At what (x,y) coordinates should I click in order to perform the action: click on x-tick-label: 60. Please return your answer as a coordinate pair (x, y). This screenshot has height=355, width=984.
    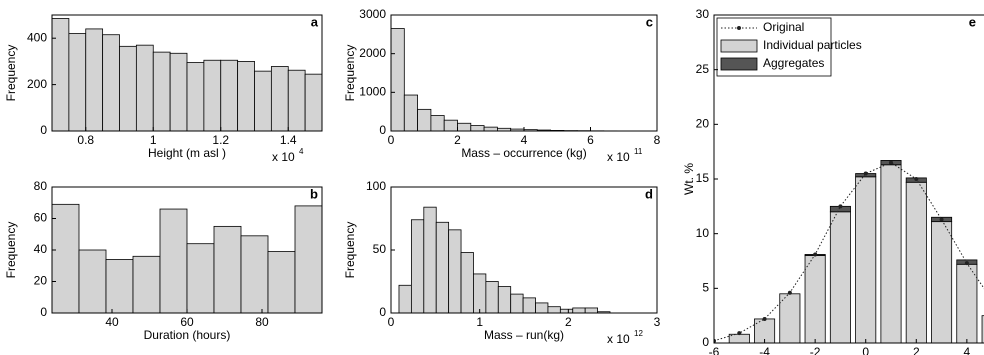
    Looking at the image, I should click on (187, 322).